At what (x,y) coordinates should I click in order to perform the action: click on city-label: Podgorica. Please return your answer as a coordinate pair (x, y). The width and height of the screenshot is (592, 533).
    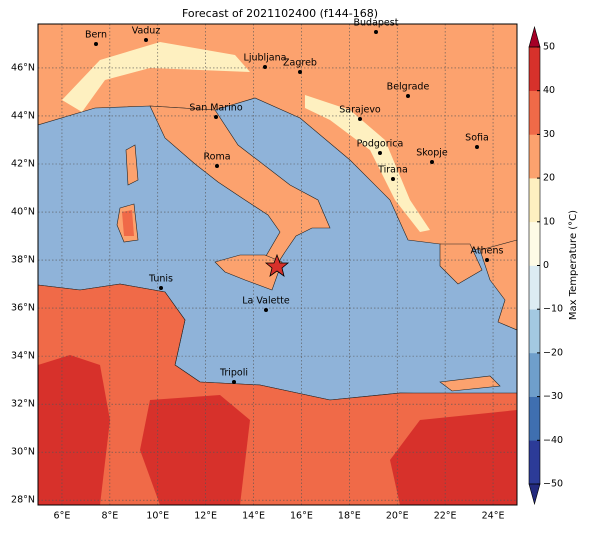
    Looking at the image, I should click on (380, 144).